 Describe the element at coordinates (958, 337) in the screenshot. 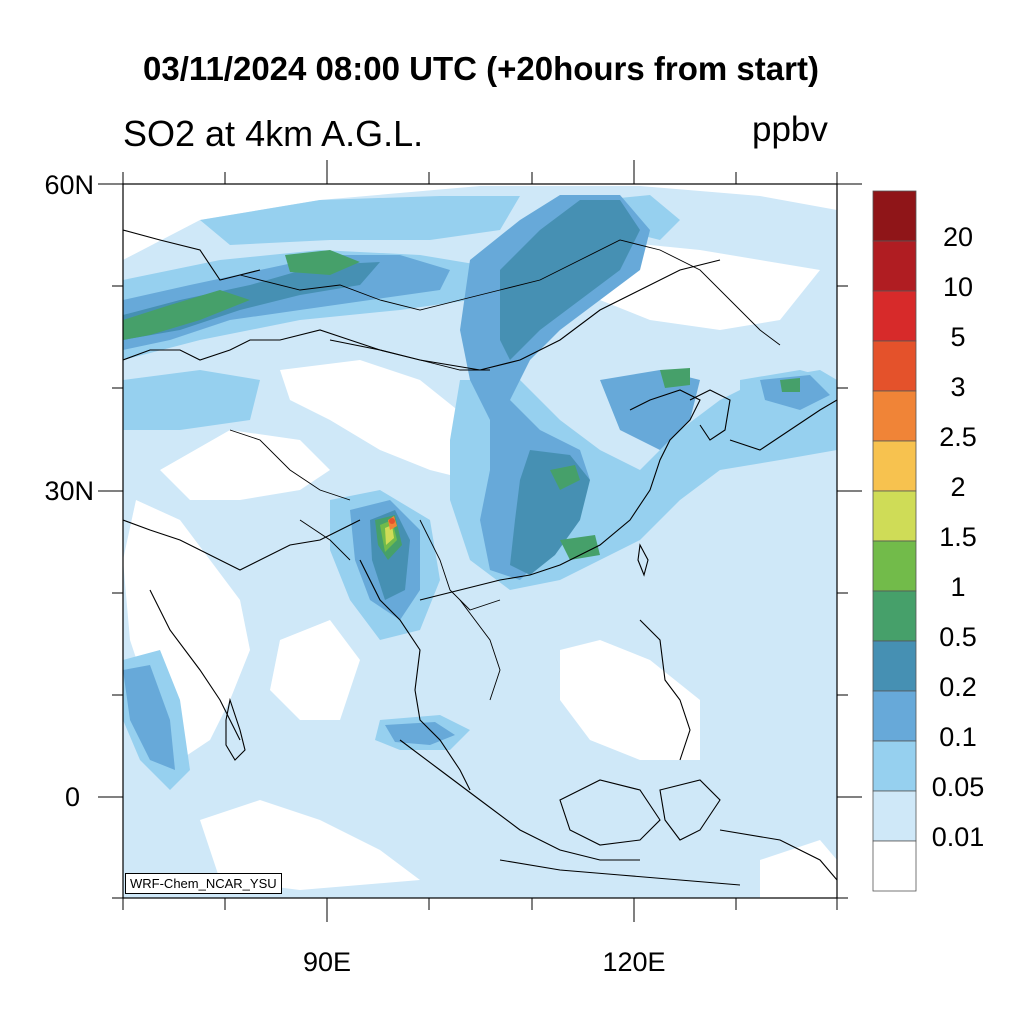

I see `colorbar-level-label: 5` at that location.